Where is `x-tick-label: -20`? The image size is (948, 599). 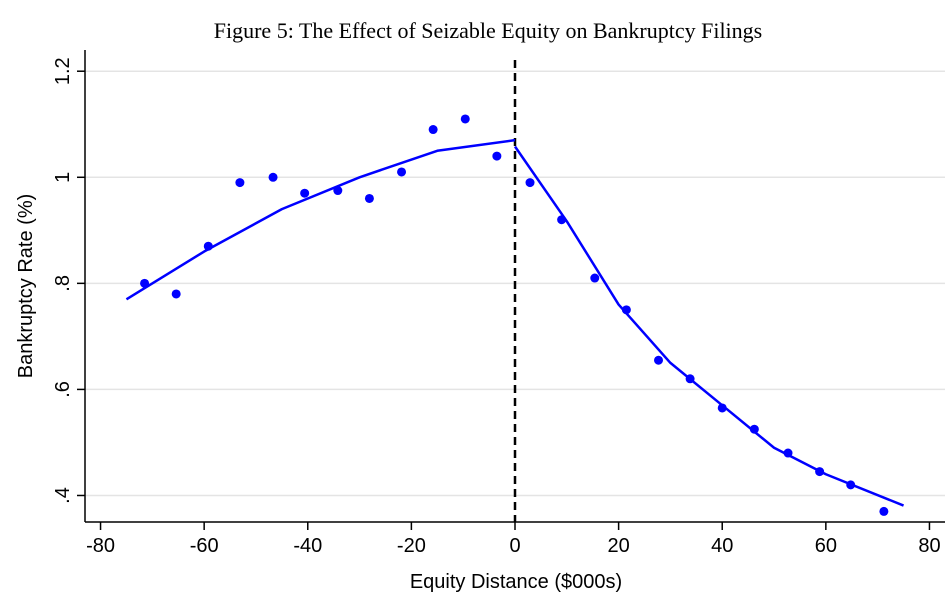
x-tick-label: -20 is located at coordinates (411, 546).